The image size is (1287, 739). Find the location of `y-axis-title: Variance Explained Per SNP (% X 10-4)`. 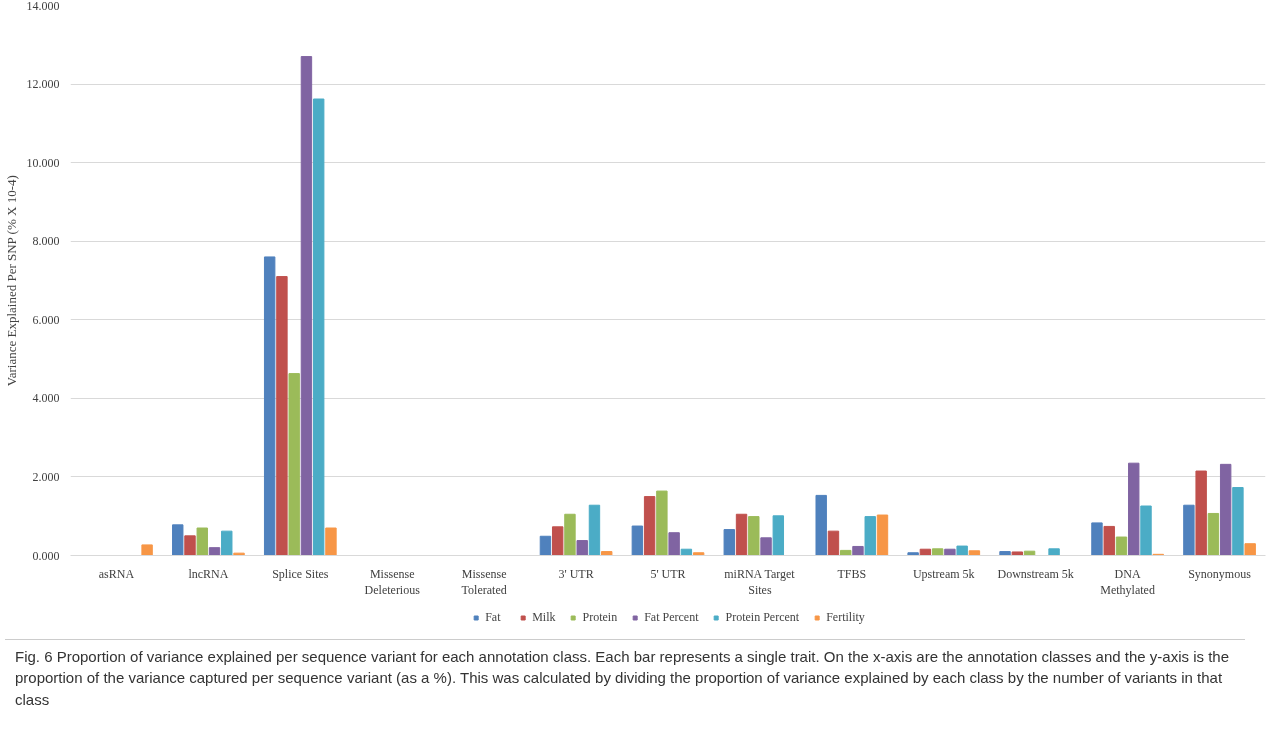

y-axis-title: Variance Explained Per SNP (% X 10-4) is located at coordinates (11, 281).